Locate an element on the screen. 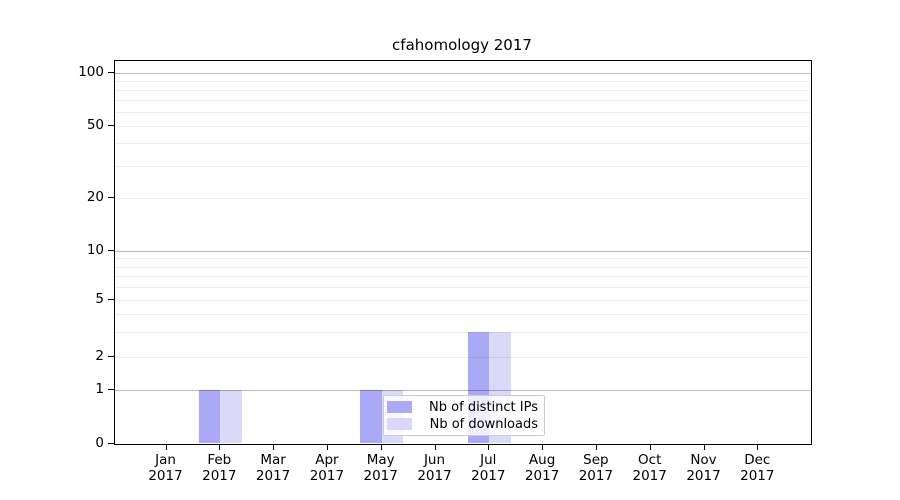 This screenshot has width=900, height=500. legend-swatch-distinct-ips is located at coordinates (399, 407).